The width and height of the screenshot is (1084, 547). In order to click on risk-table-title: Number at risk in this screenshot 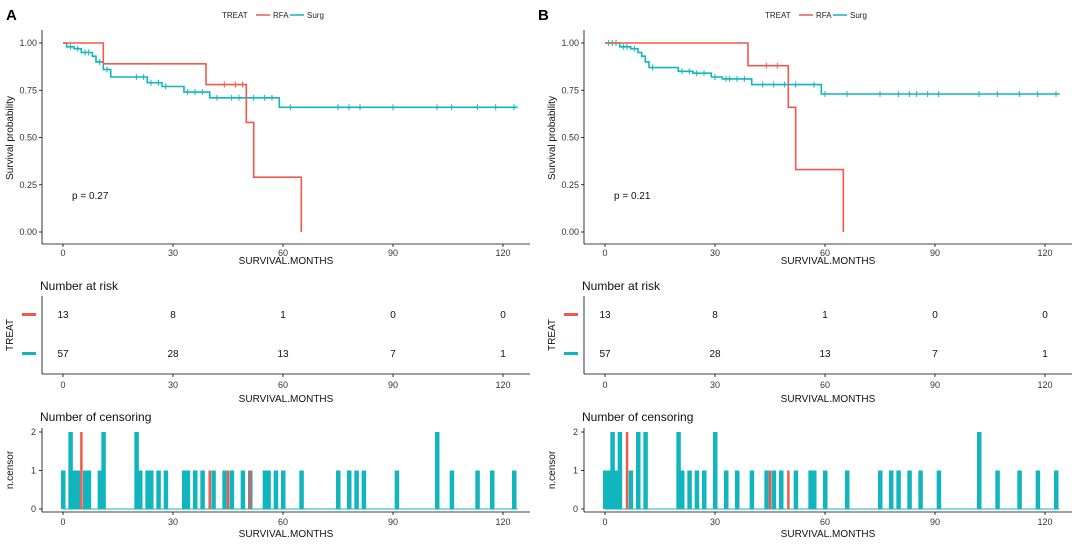, I will do `click(621, 286)`.